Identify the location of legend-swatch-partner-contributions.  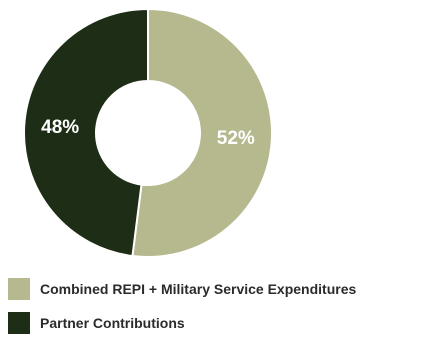
(19, 323).